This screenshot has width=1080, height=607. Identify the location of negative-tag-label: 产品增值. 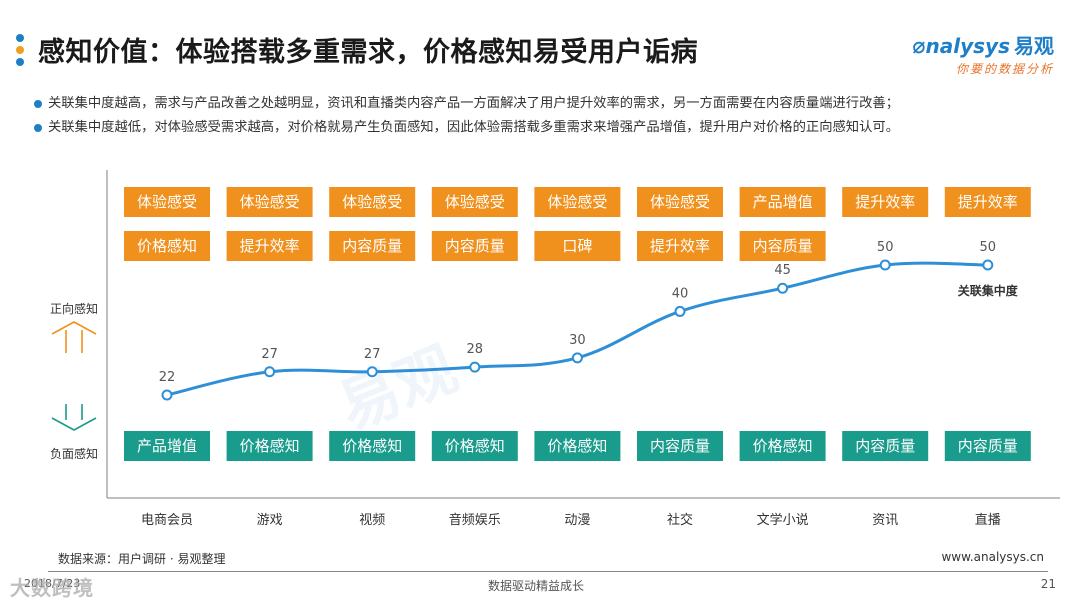
(167, 446).